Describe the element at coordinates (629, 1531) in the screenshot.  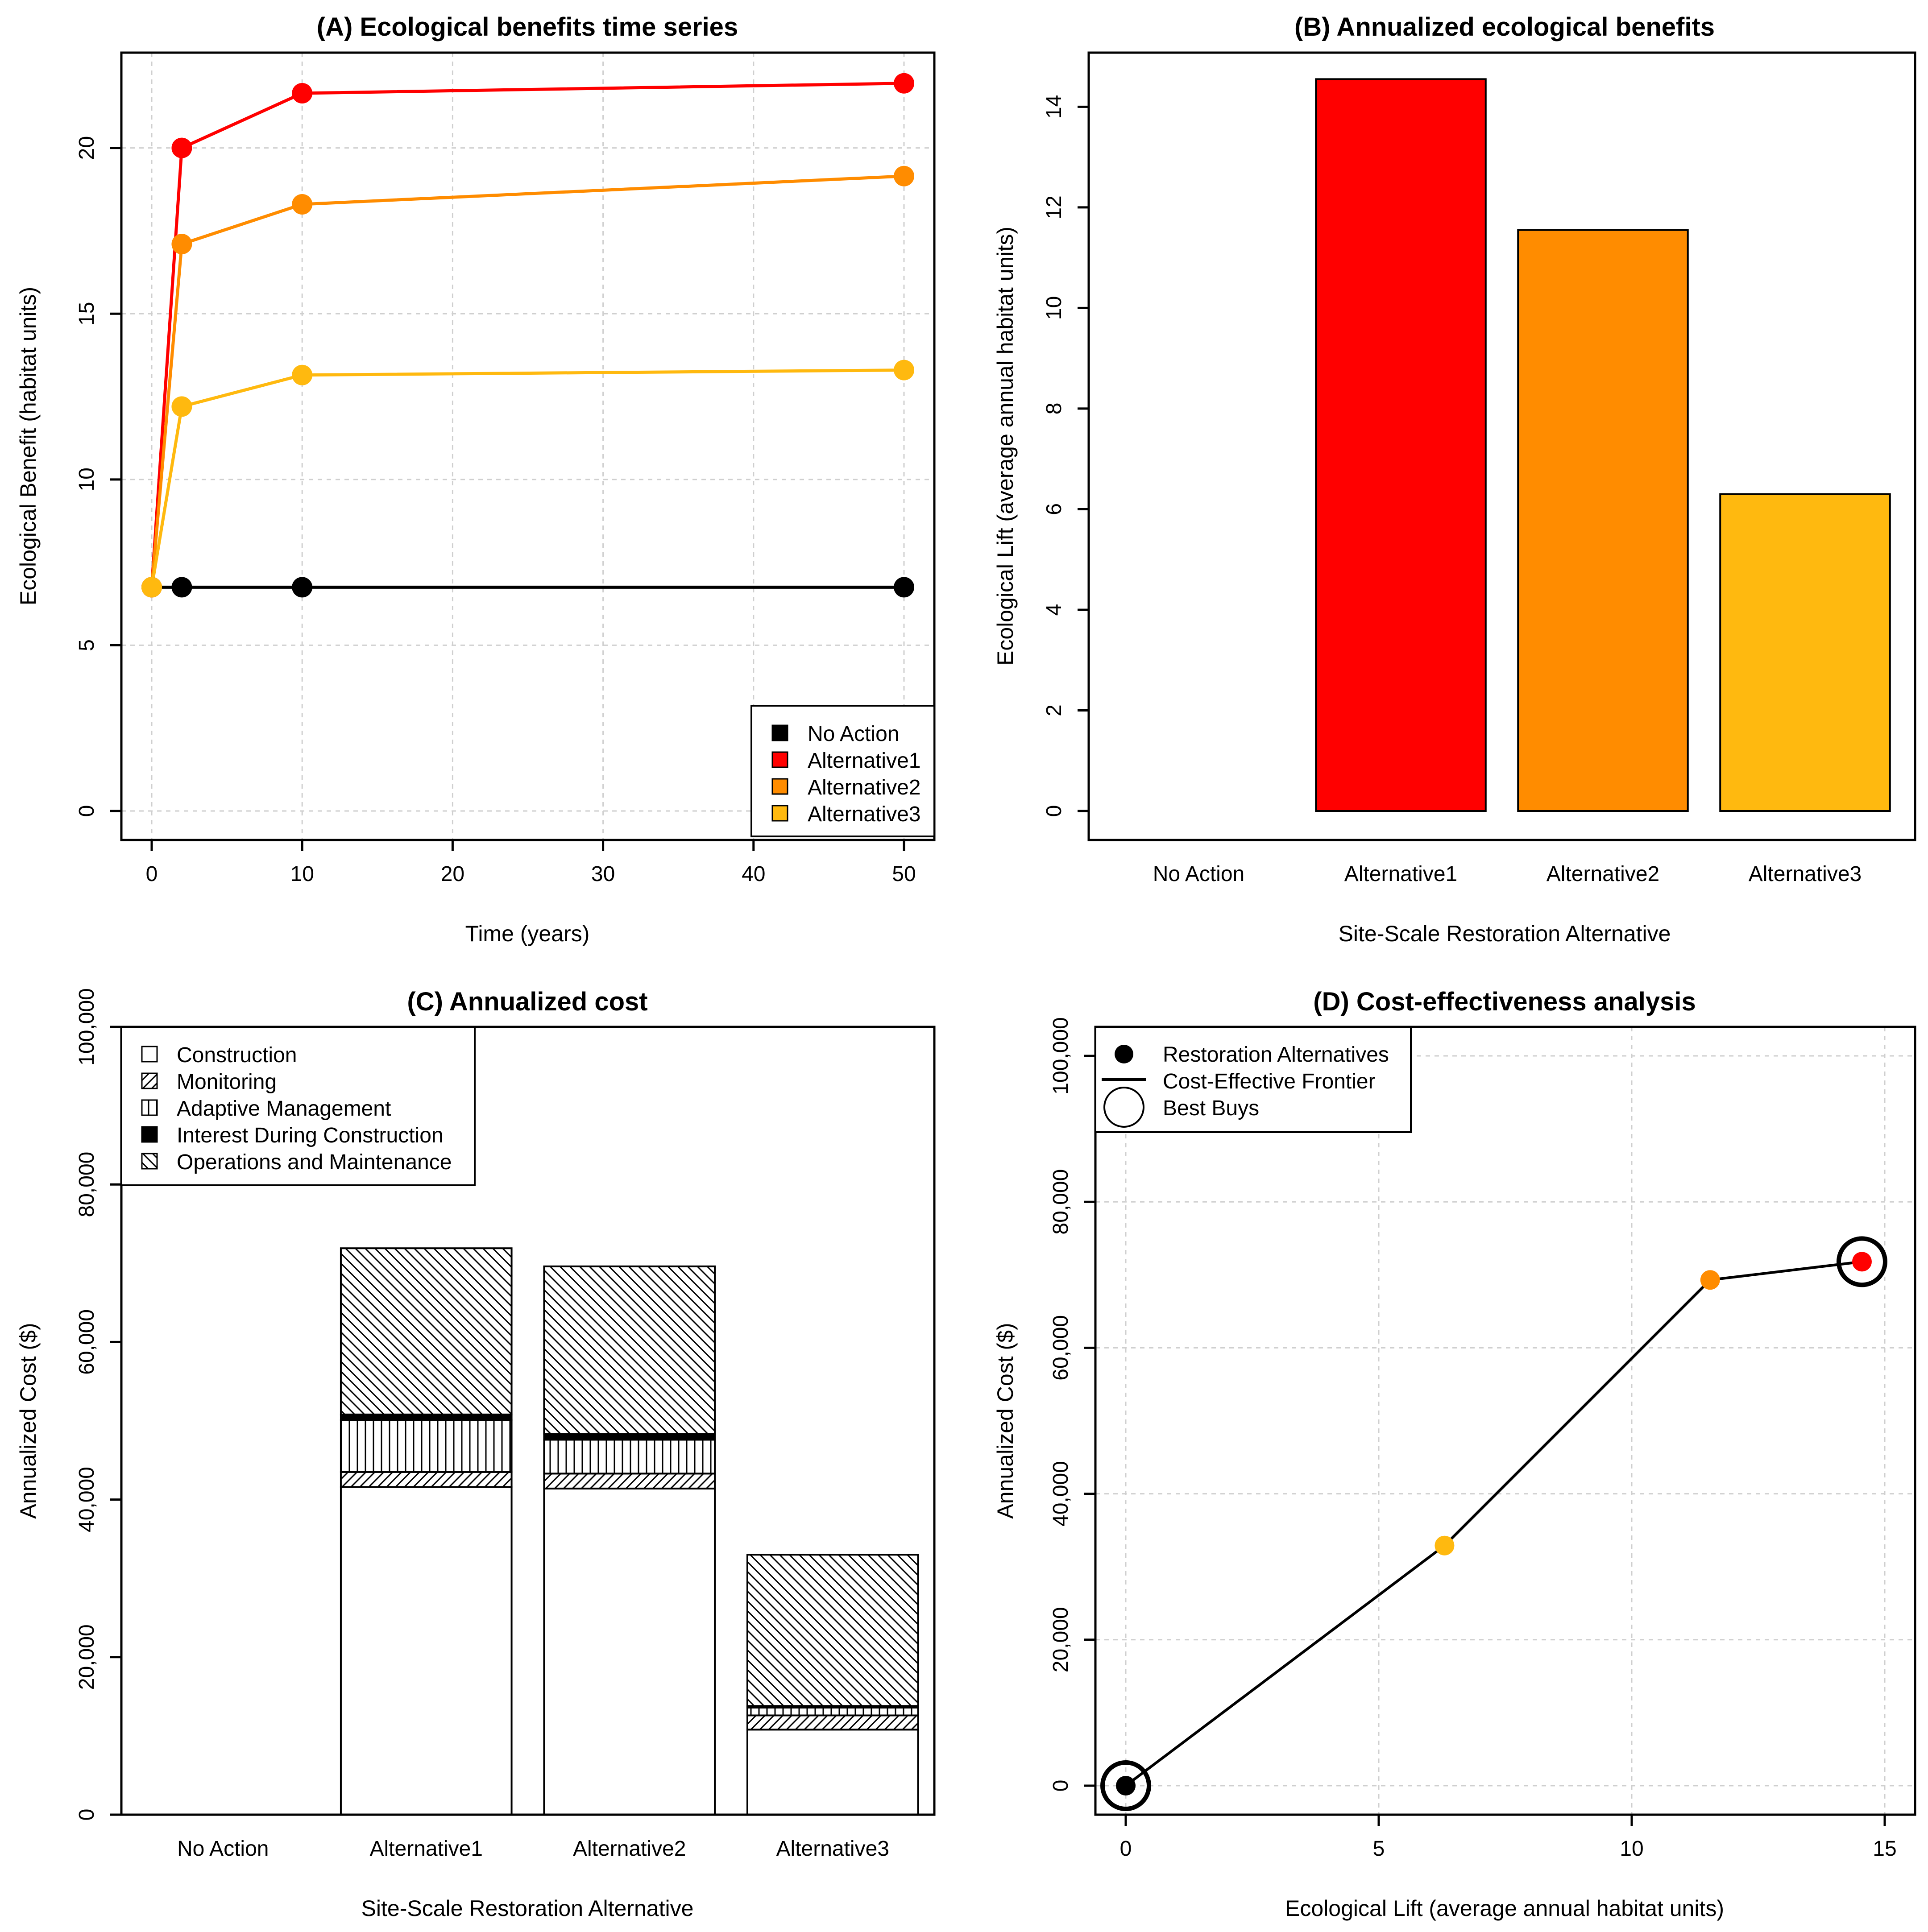
I see `panel-c-bars` at that location.